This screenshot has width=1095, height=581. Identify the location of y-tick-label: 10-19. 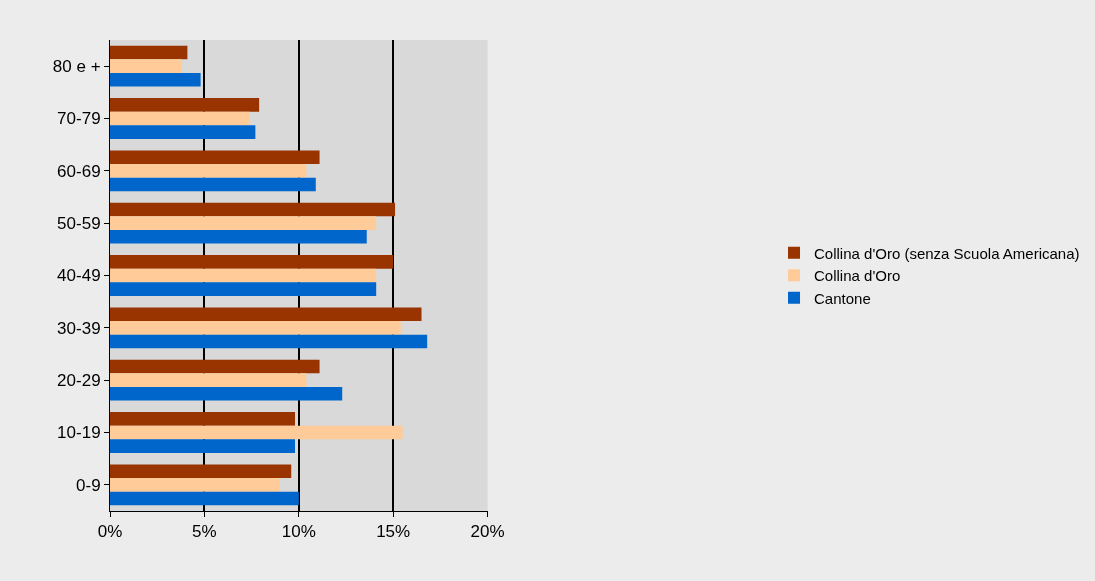
(79, 433).